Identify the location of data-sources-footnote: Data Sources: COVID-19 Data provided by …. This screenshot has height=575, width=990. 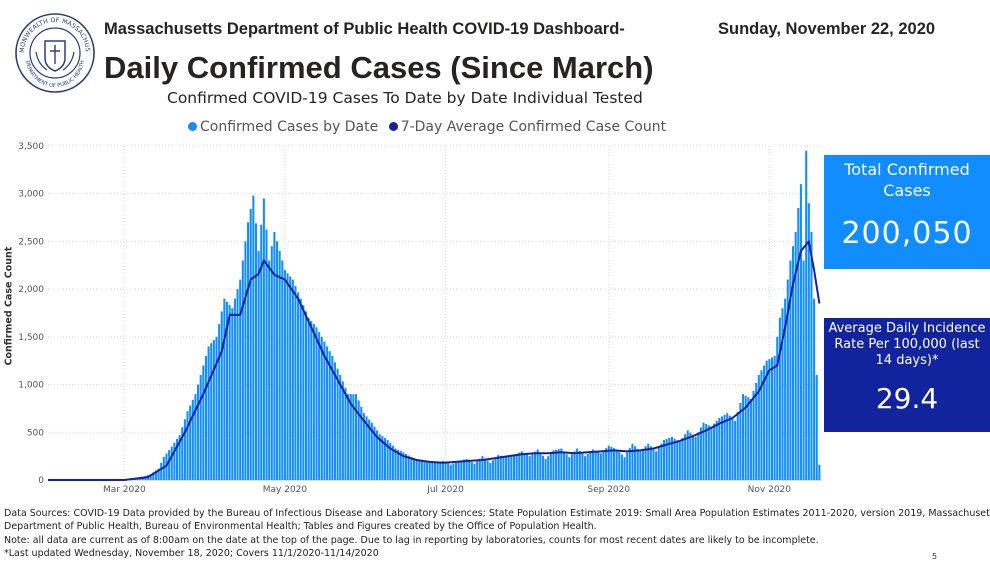
(497, 534).